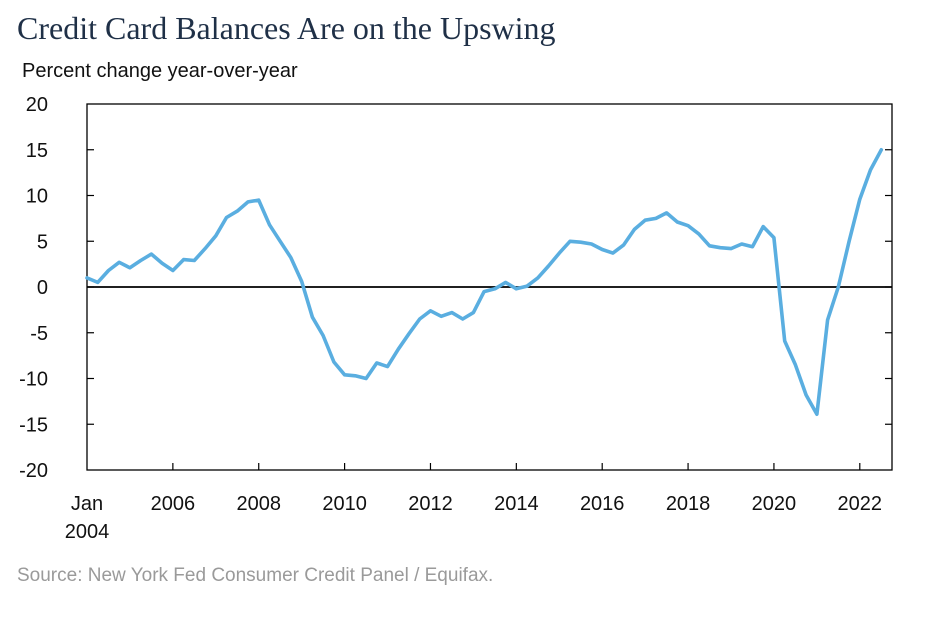 This screenshot has width=946, height=624. Describe the element at coordinates (688, 504) in the screenshot. I see `x-tick-label: 2018` at that location.